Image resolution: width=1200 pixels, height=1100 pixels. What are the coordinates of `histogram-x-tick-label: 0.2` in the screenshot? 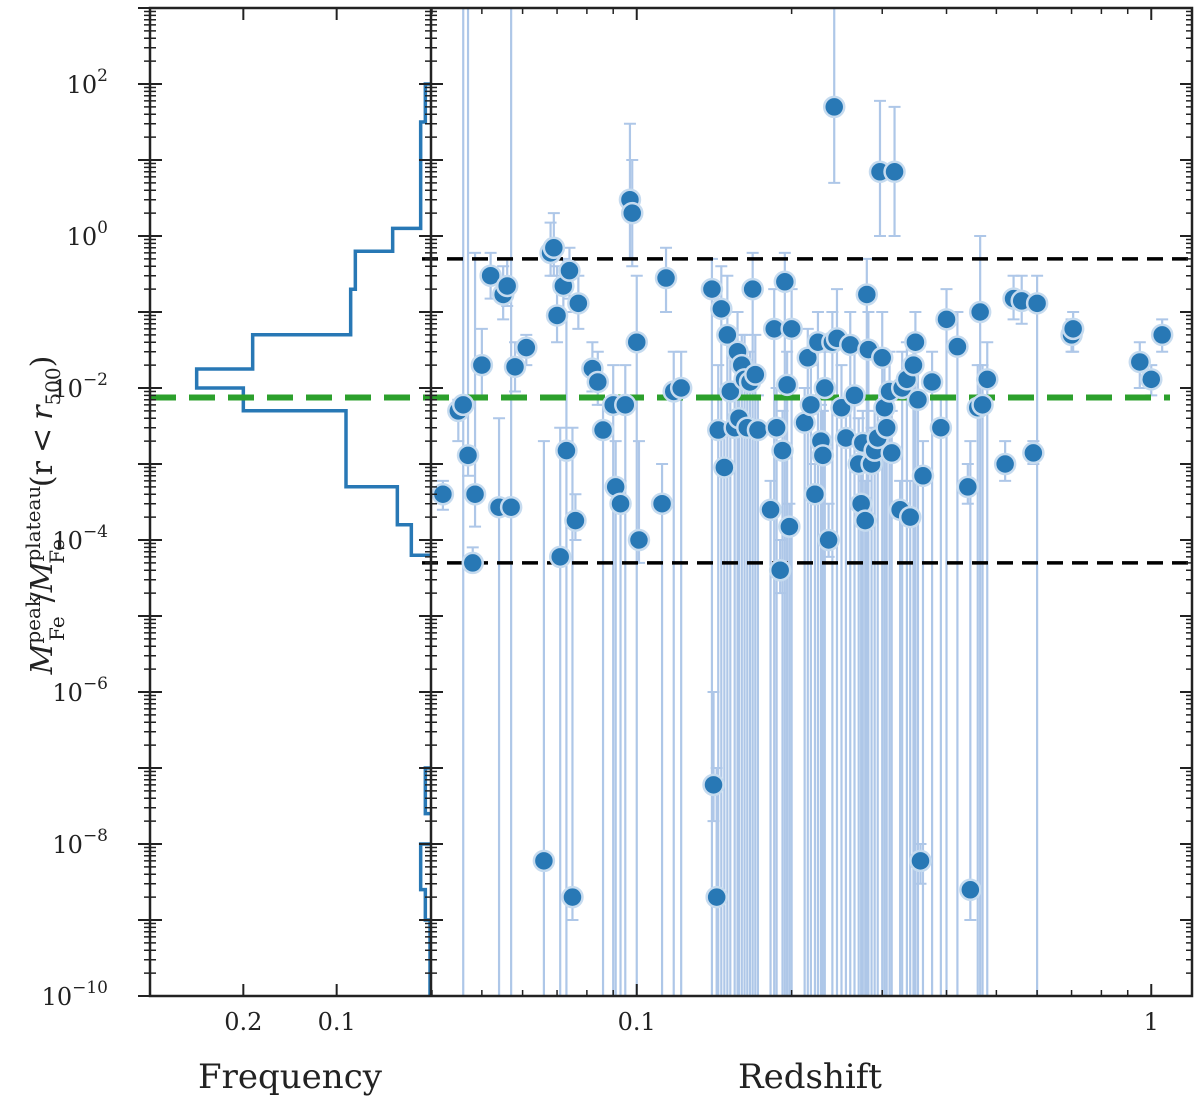 It's located at (243, 1022).